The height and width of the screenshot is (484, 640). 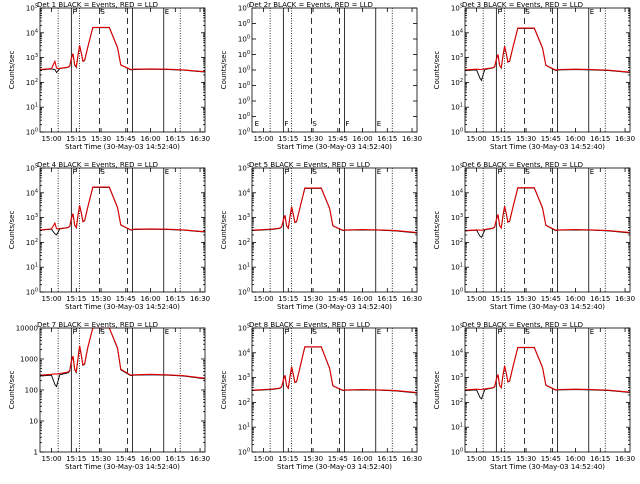 I want to click on panel-title: Det 6 BLACK = Events, RED = LLD, so click(x=522, y=165).